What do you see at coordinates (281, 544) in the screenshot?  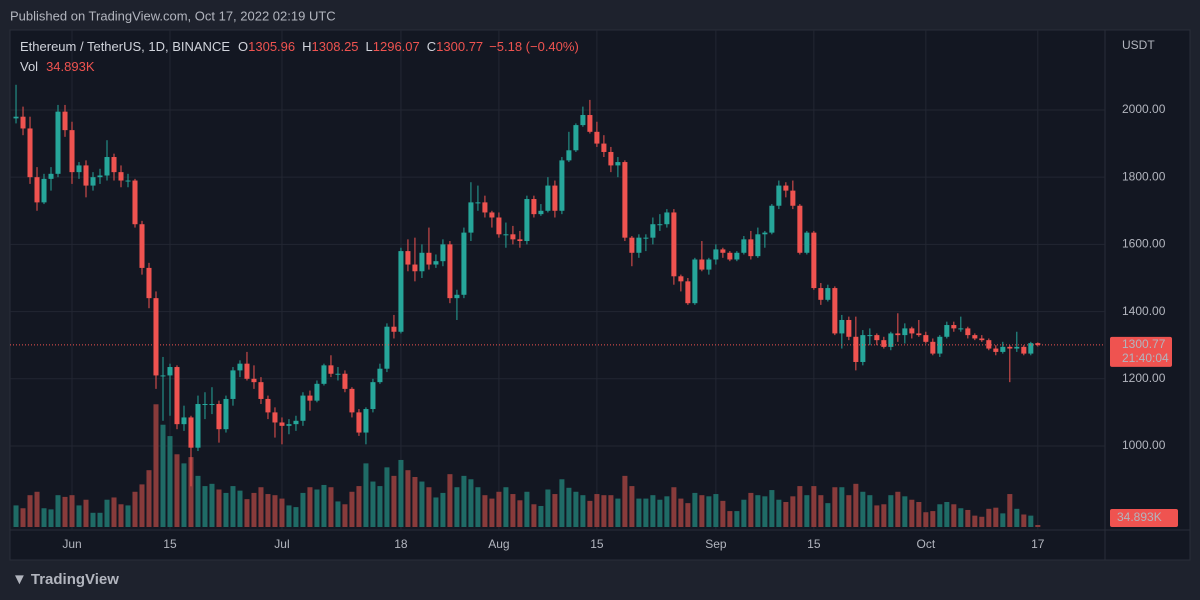 I see `x-tick-label: Jul` at bounding box center [281, 544].